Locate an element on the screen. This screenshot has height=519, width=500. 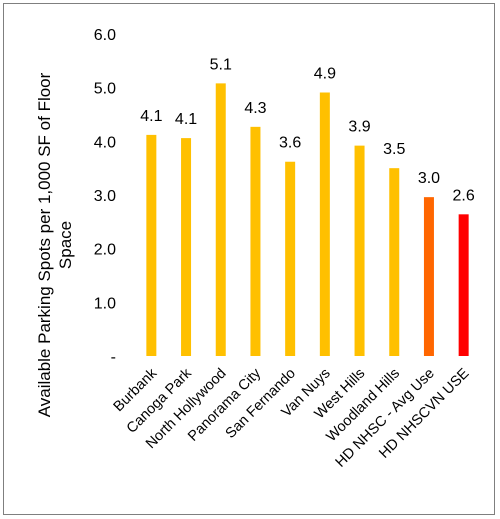
y-axis-label-line-2: Space is located at coordinates (65, 245).